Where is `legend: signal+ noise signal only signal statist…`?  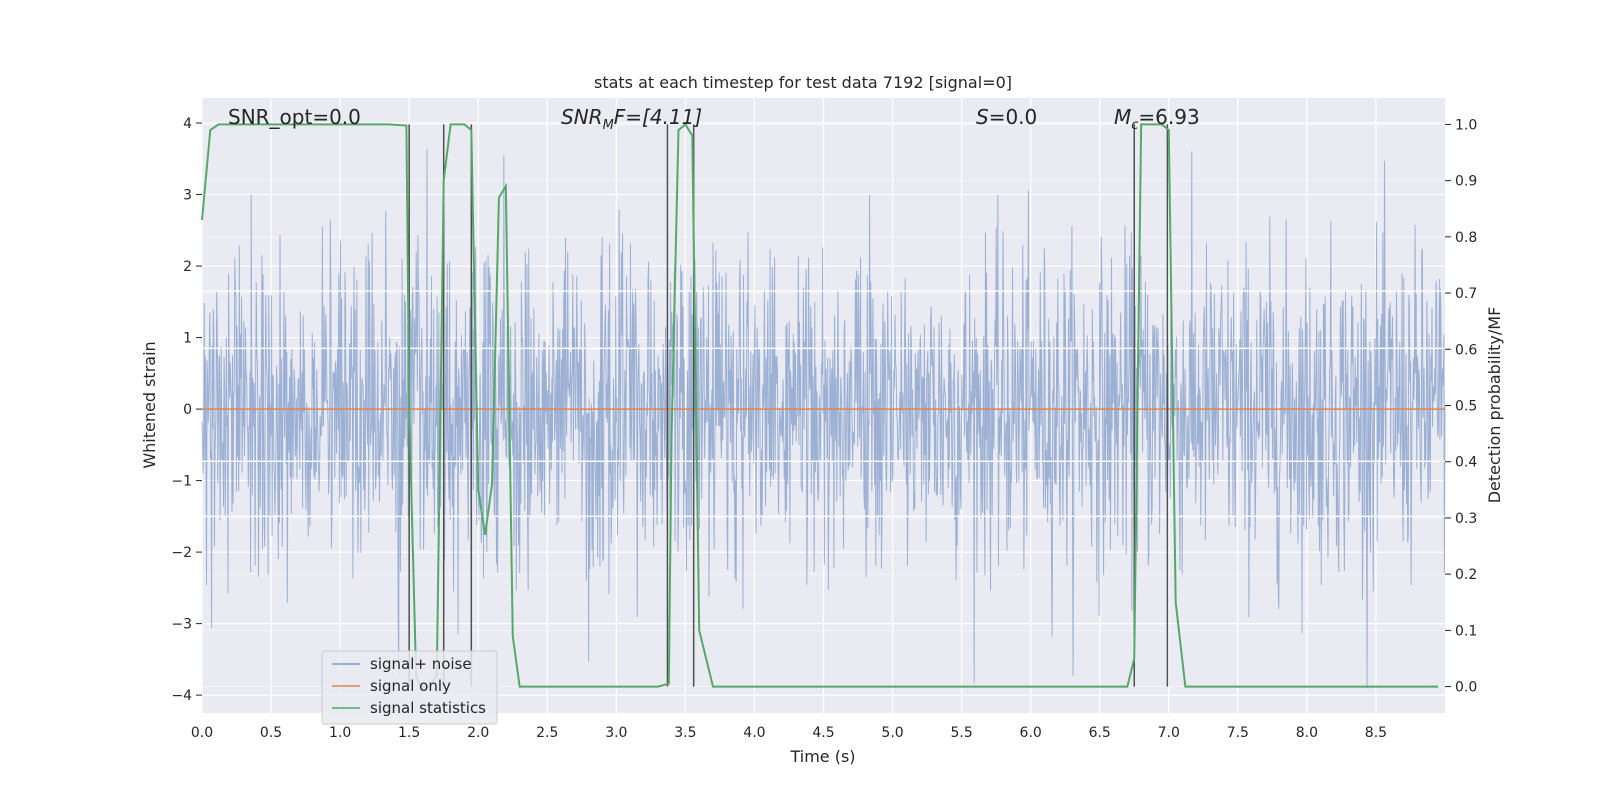 legend: signal+ noise signal only signal statist… is located at coordinates (409, 687).